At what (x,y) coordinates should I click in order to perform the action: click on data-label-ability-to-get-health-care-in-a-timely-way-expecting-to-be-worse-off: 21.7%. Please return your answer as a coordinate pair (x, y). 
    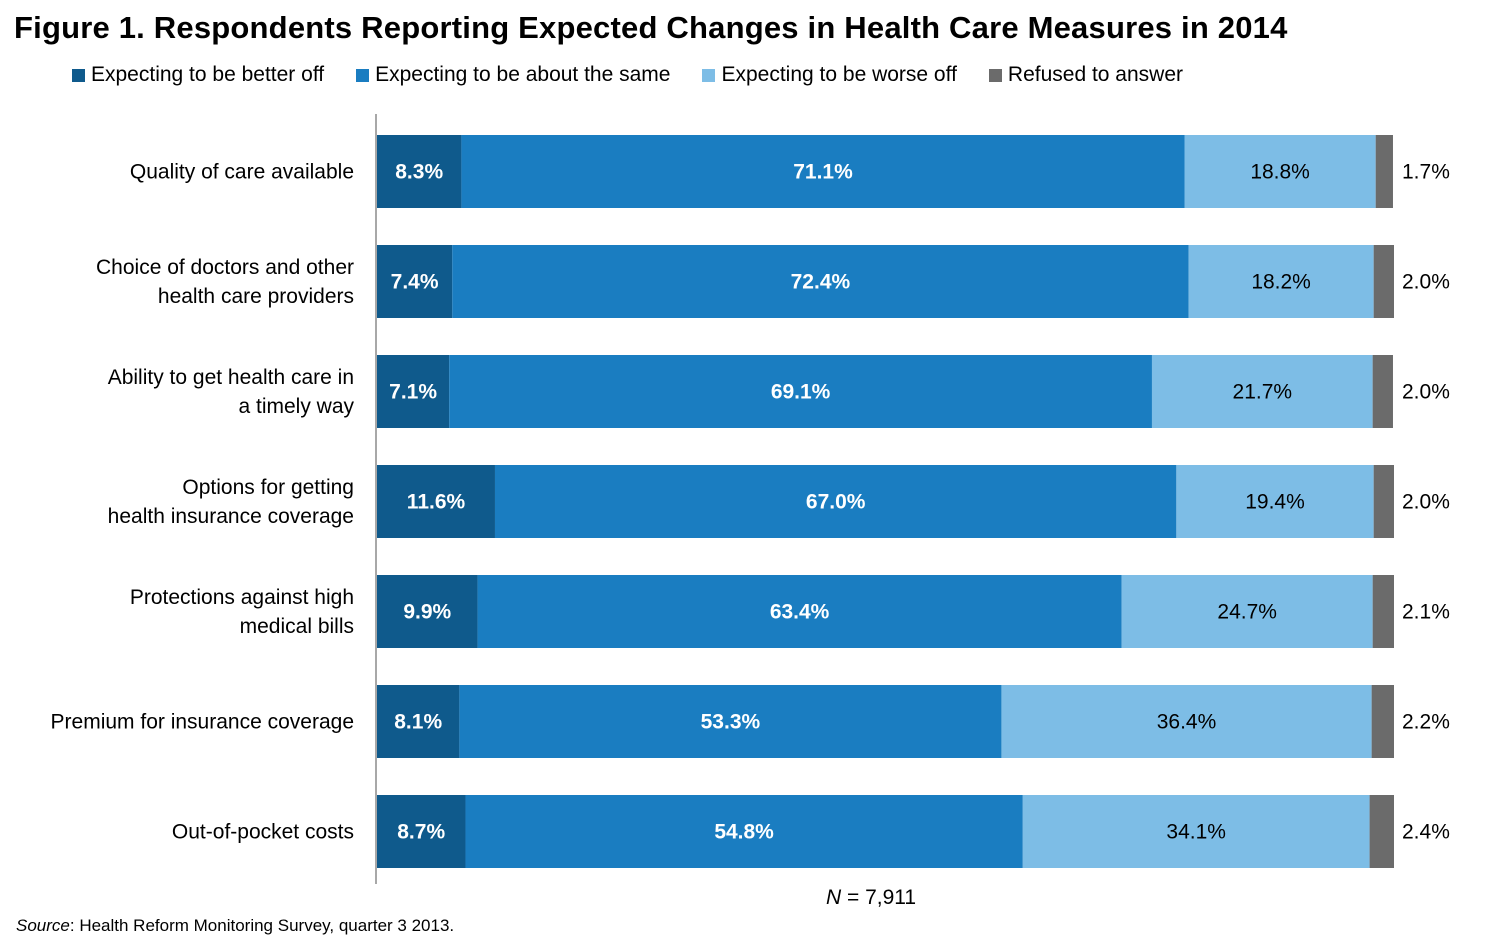
    Looking at the image, I should click on (1263, 392).